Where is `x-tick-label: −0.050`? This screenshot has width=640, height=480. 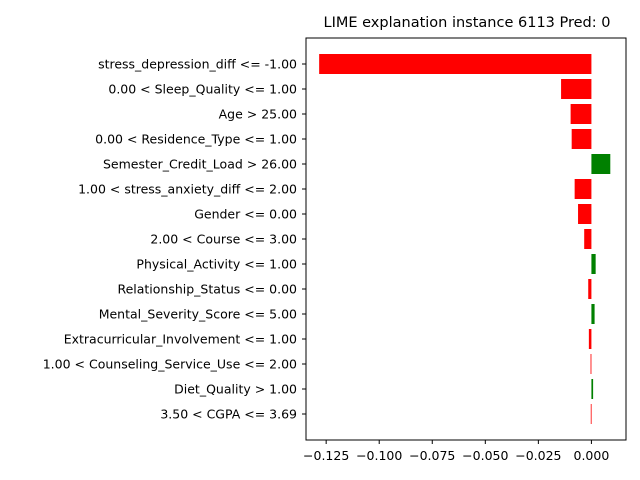
x-tick-label: −0.050 is located at coordinates (485, 455).